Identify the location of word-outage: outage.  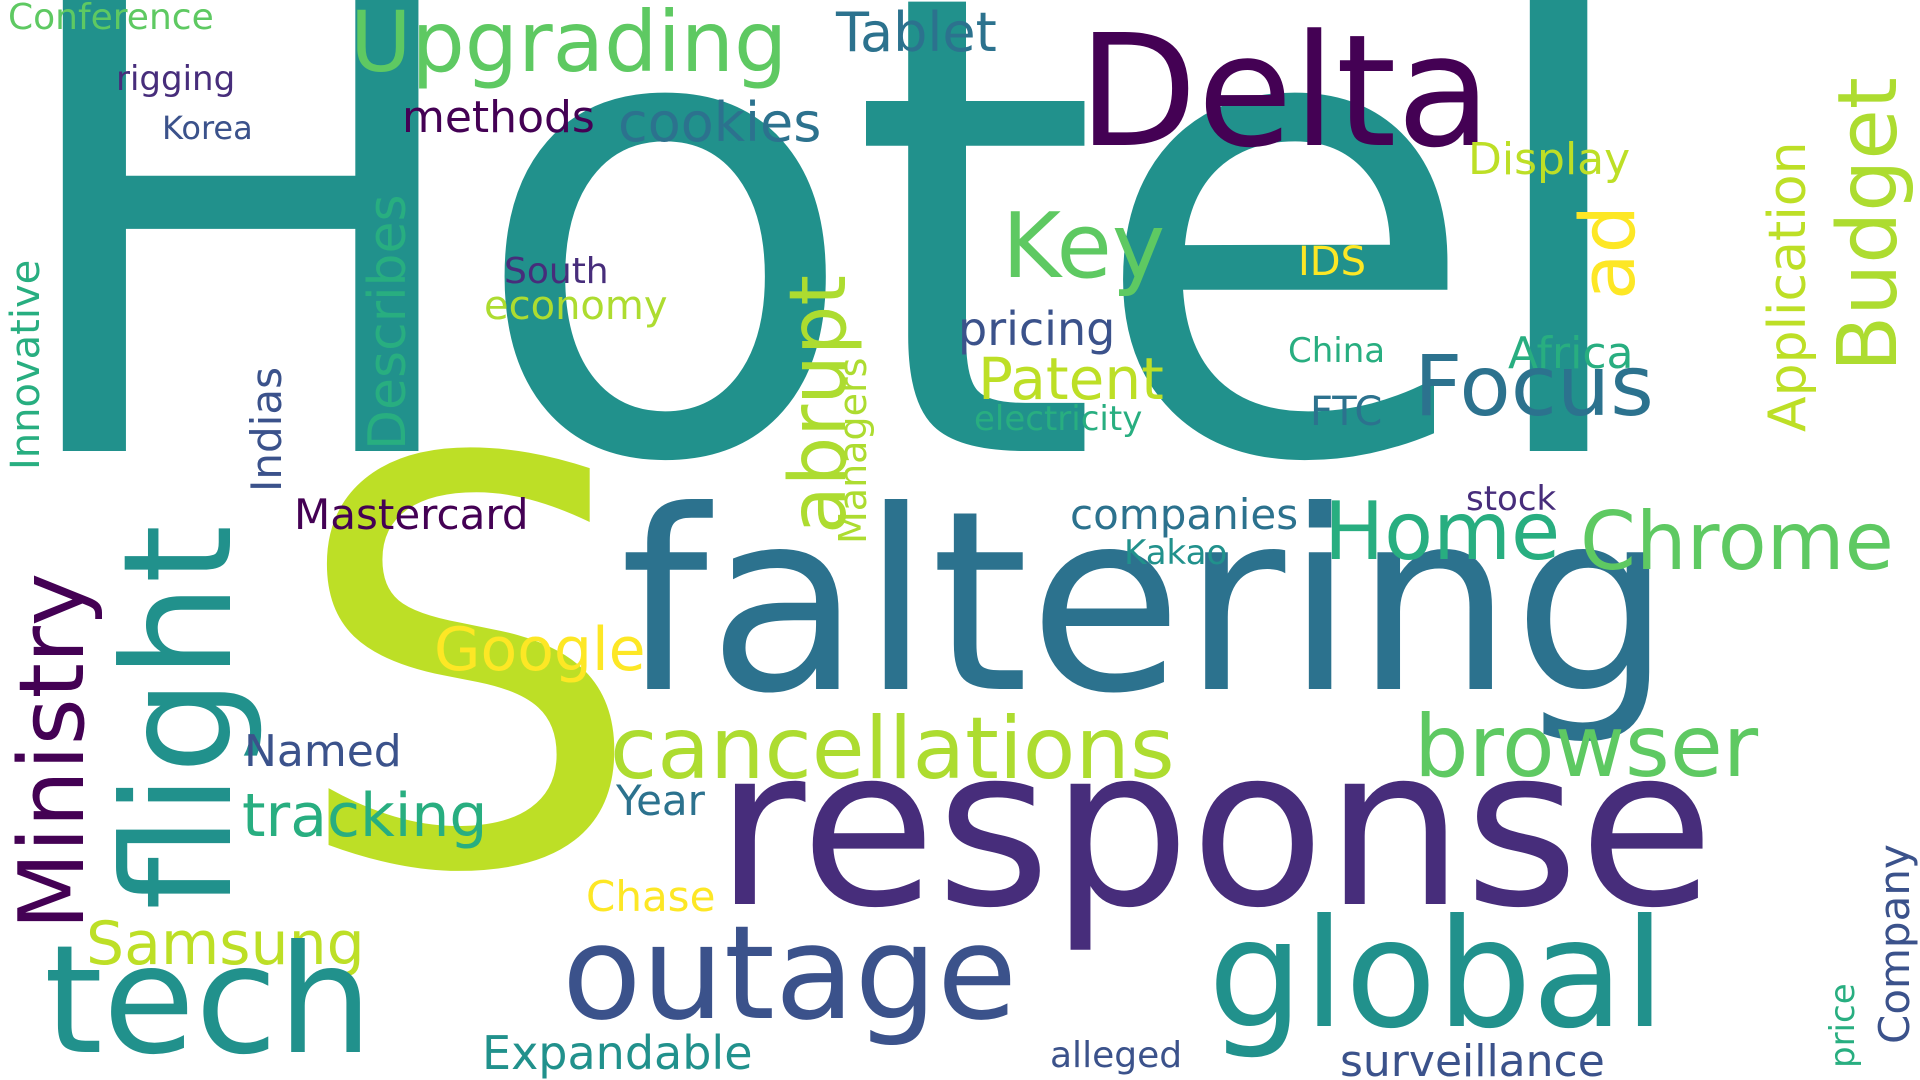
(790, 973).